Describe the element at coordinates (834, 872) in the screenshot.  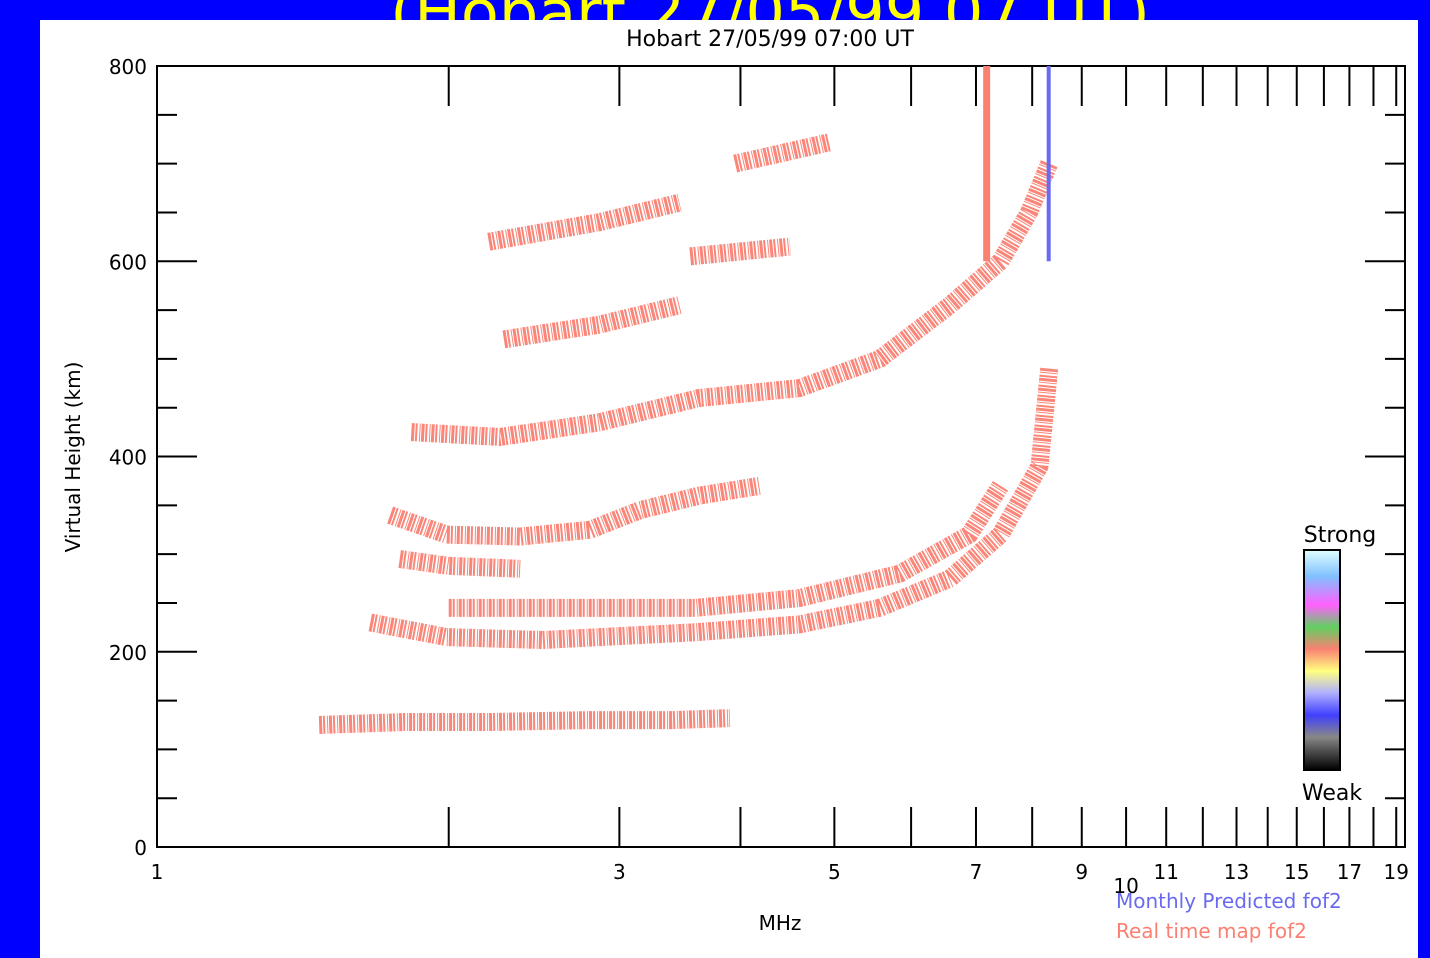
I see `x-tick-label: 5` at that location.